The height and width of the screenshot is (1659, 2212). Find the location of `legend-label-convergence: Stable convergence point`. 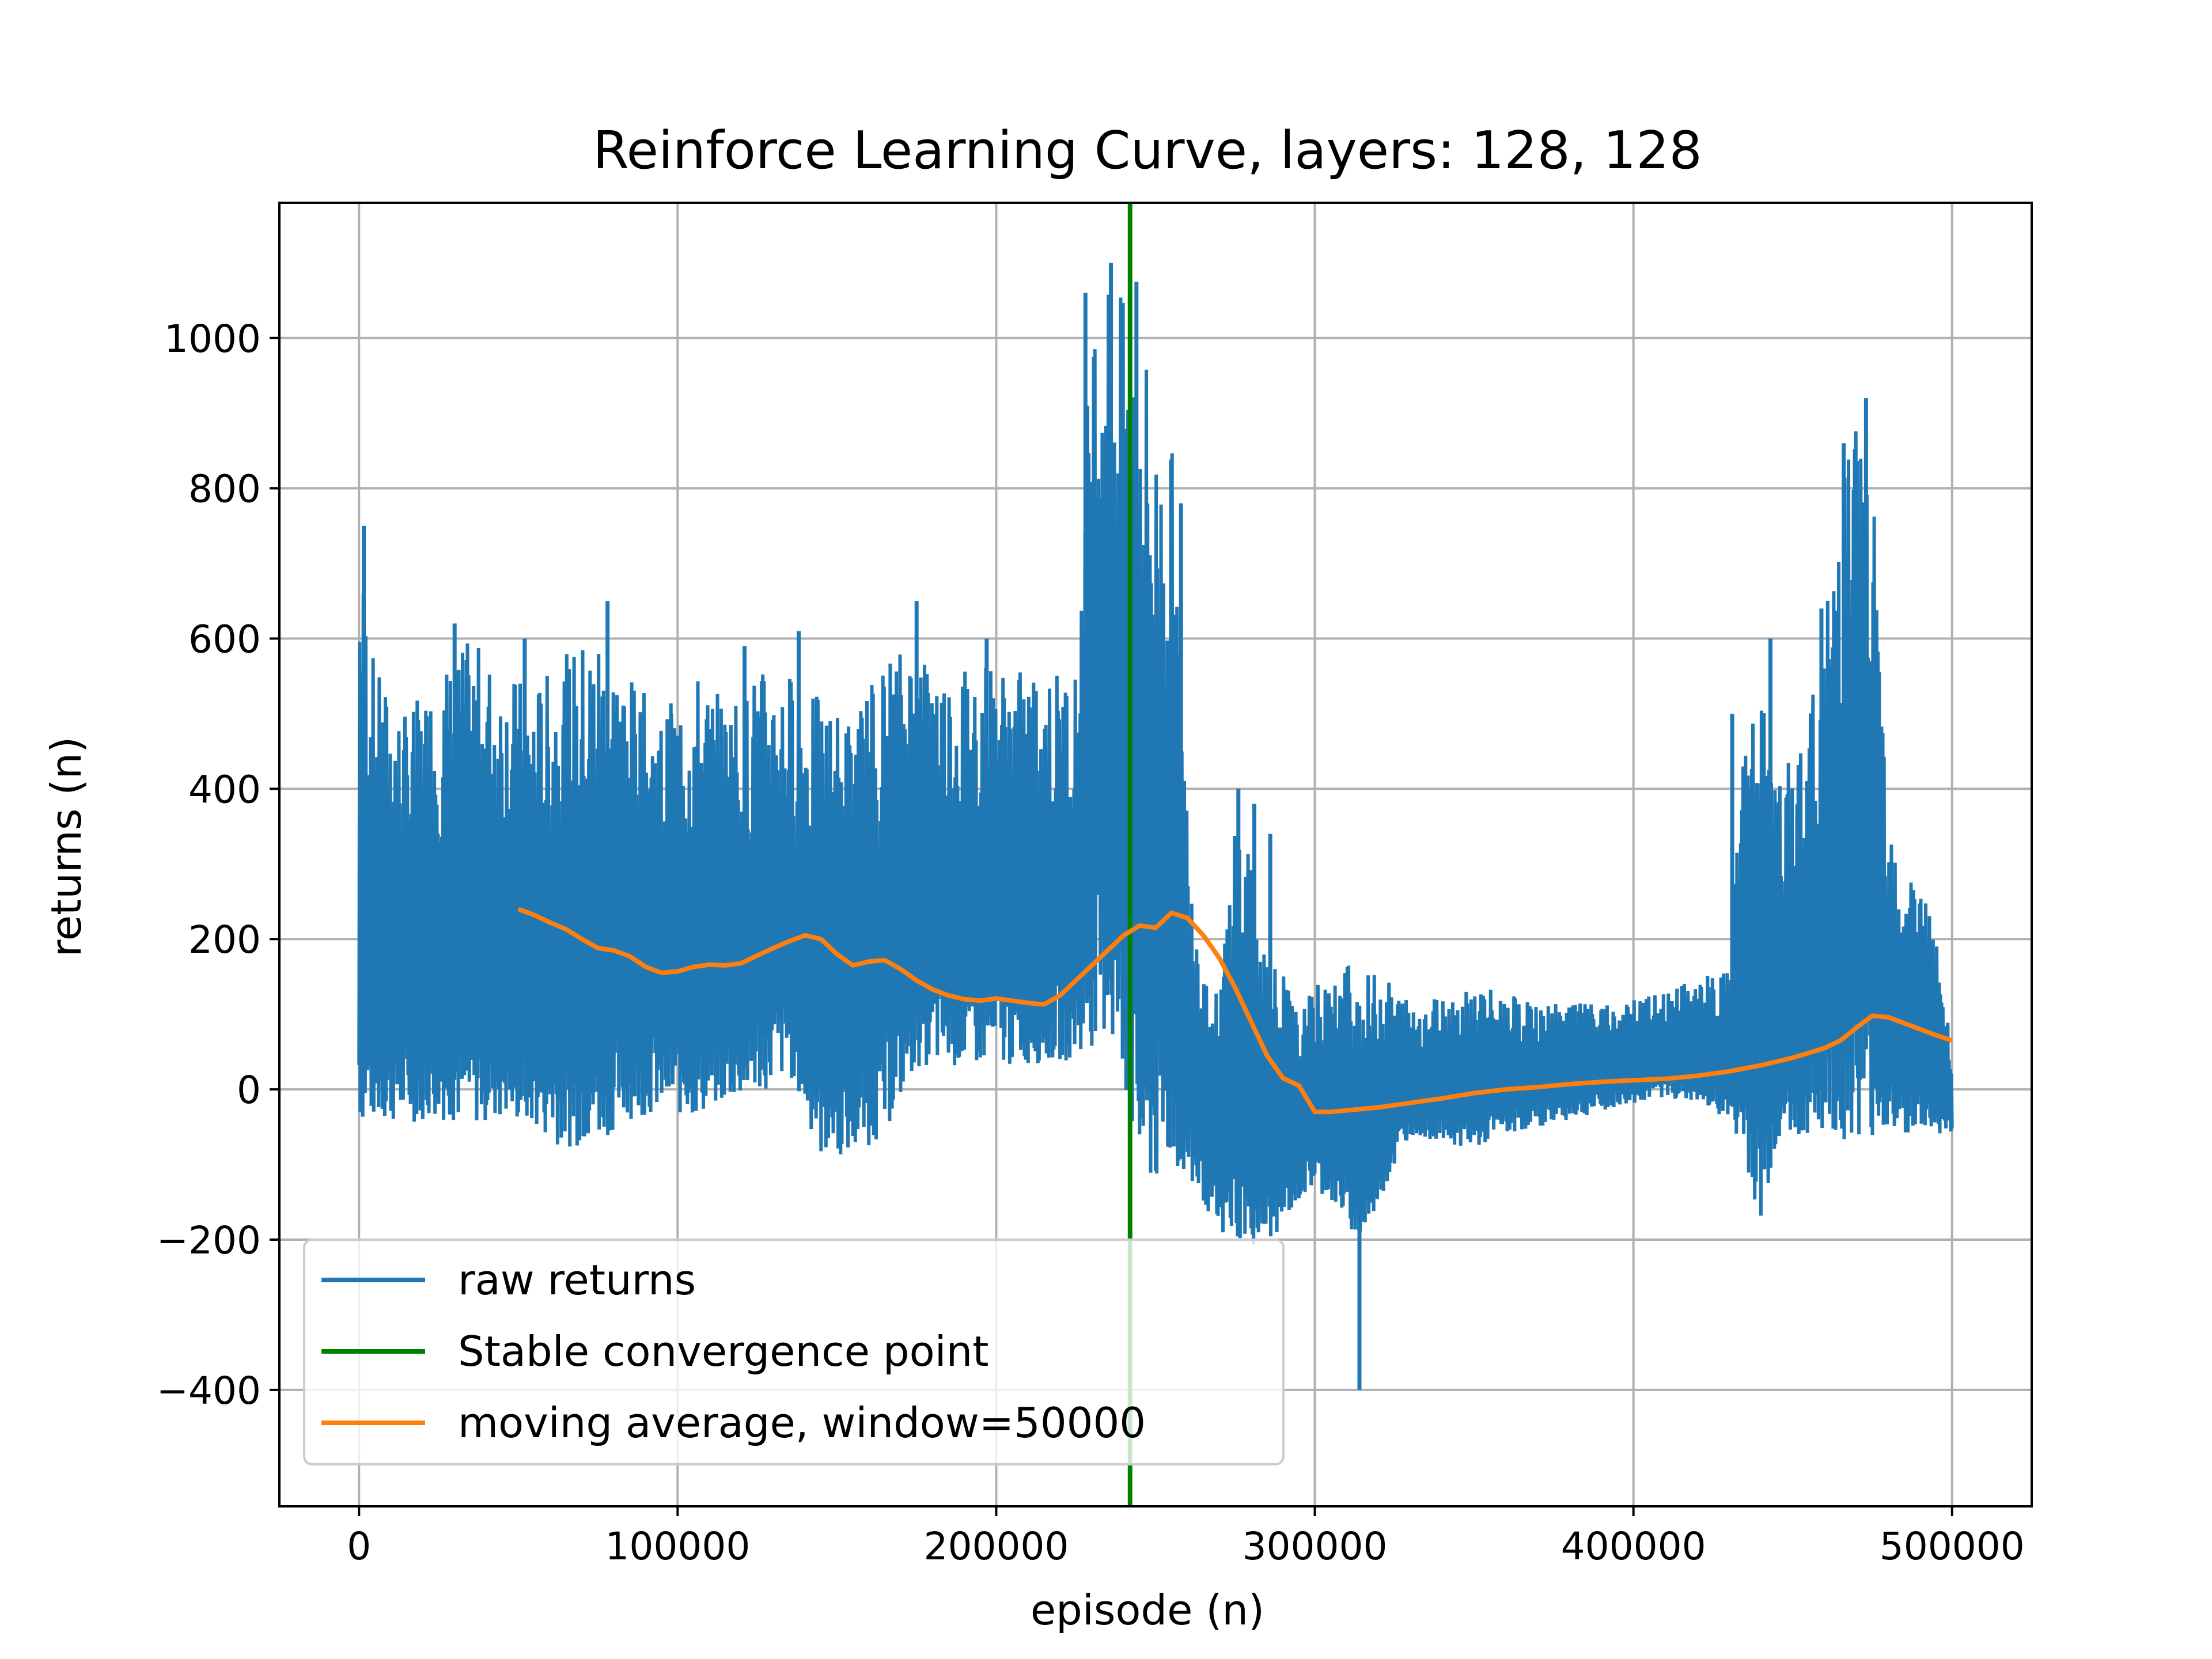

legend-label-convergence: Stable convergence point is located at coordinates (723, 1351).